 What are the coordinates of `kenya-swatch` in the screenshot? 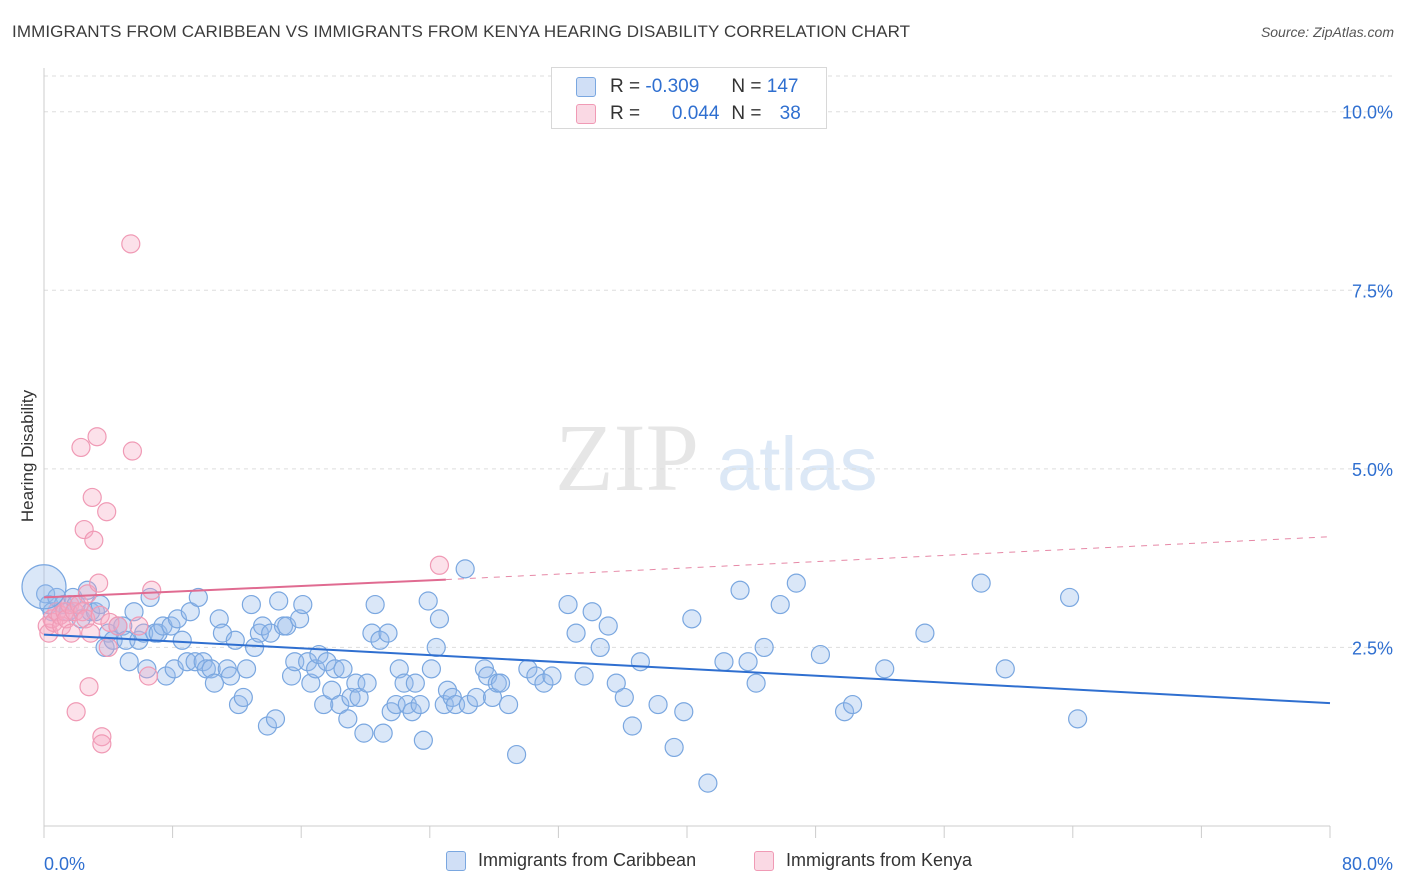 It's located at (764, 860).